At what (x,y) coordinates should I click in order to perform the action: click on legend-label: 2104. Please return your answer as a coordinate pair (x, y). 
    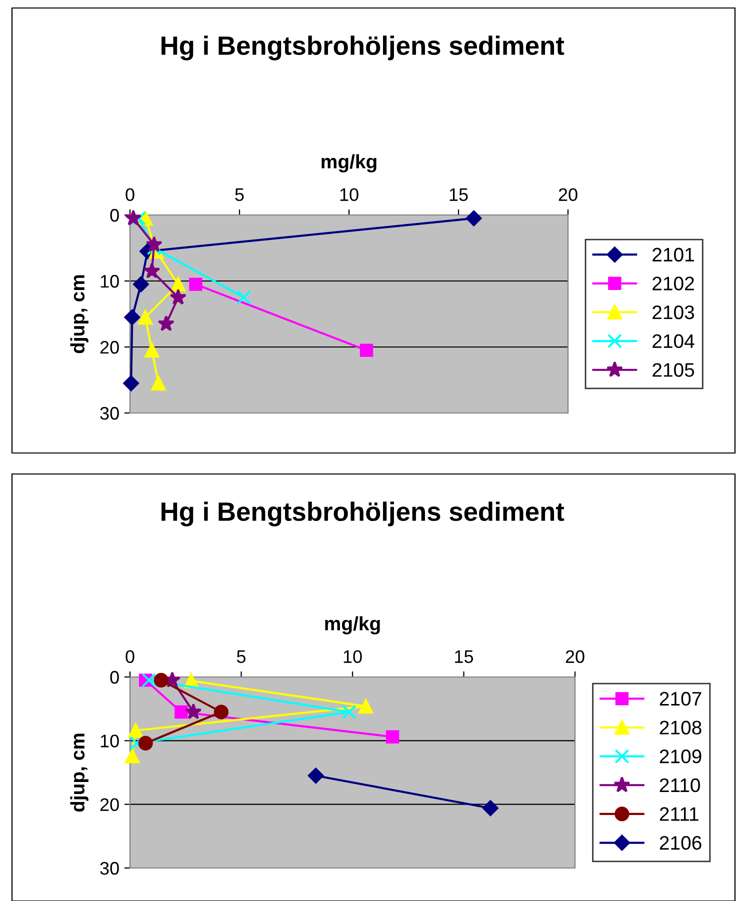
    Looking at the image, I should click on (673, 341).